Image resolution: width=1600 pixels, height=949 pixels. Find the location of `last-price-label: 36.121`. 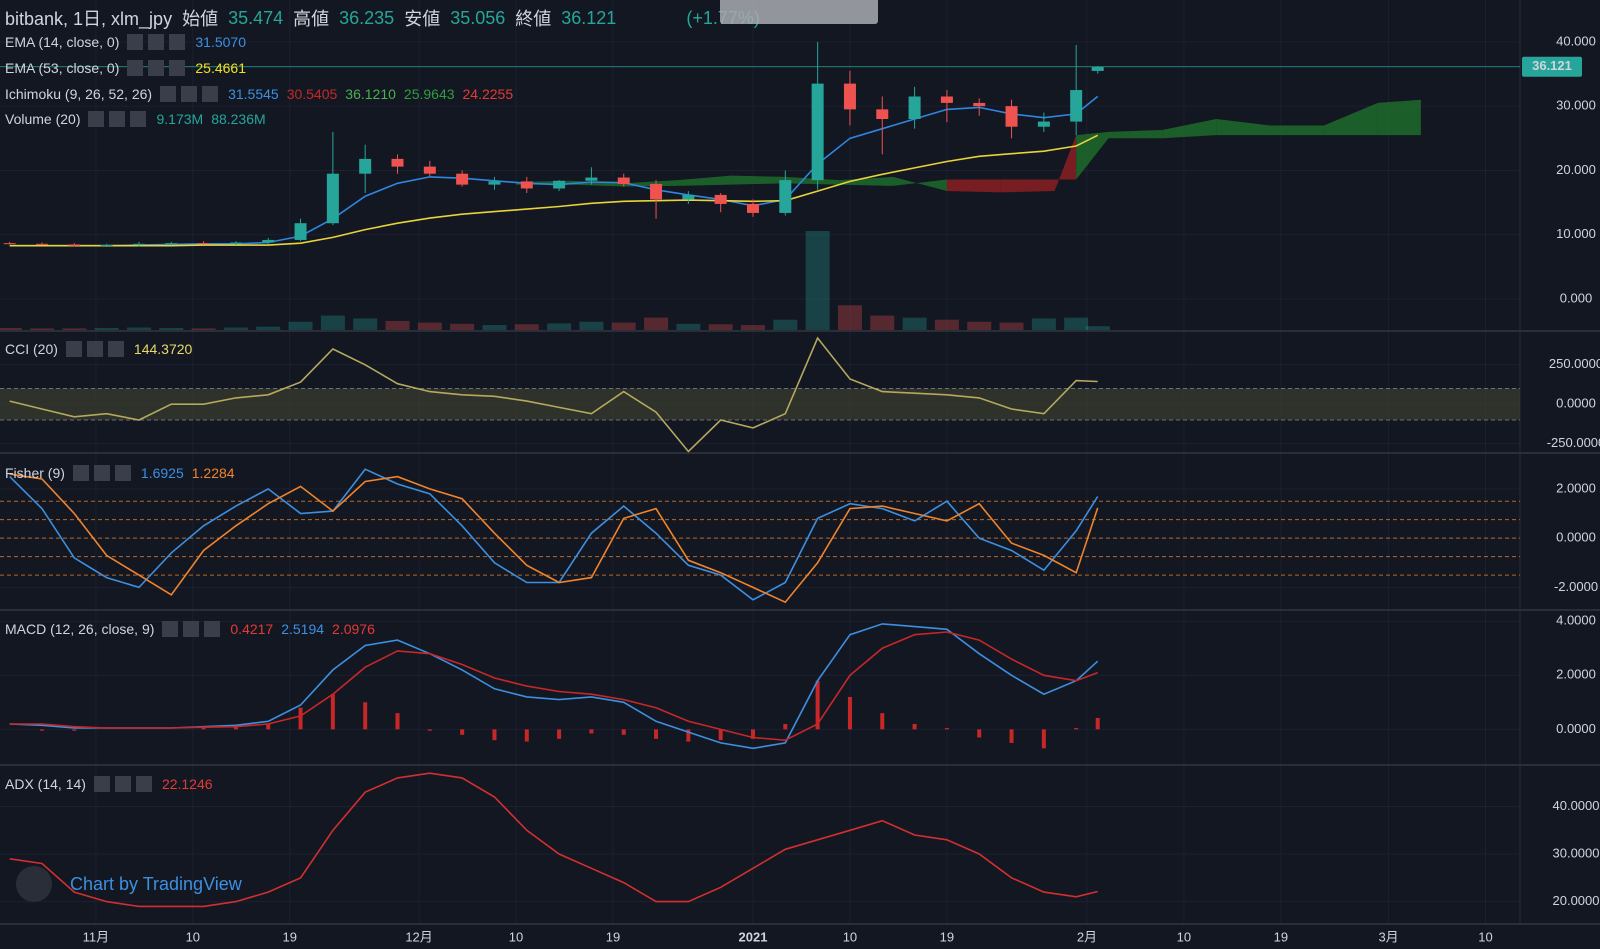

last-price-label: 36.121 is located at coordinates (1552, 65).